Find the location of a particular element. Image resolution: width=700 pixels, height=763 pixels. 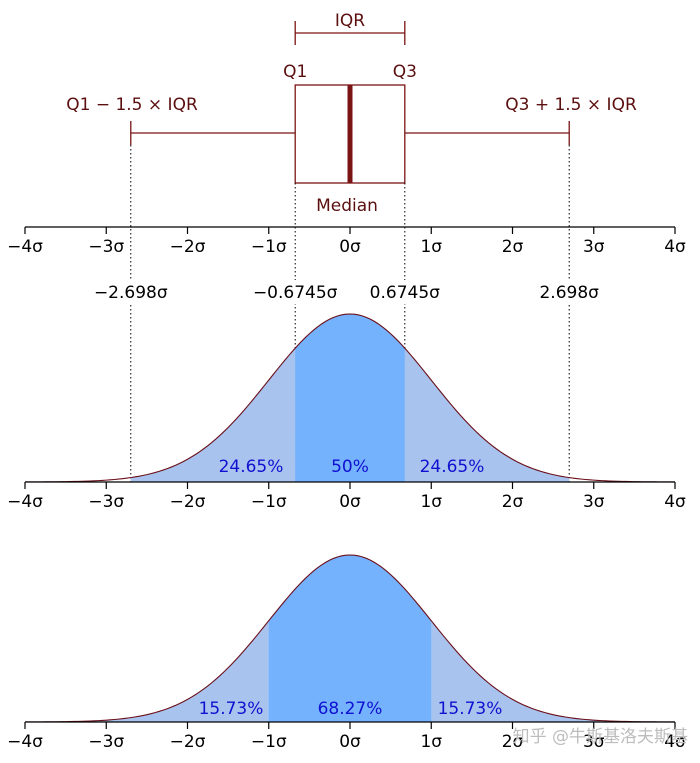

quantile-label-0.6745: 0.6745σ is located at coordinates (405, 293).